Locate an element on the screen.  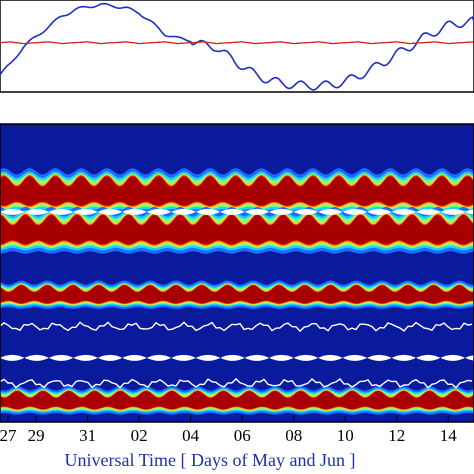
x-tick-label: 10 is located at coordinates (345, 435).